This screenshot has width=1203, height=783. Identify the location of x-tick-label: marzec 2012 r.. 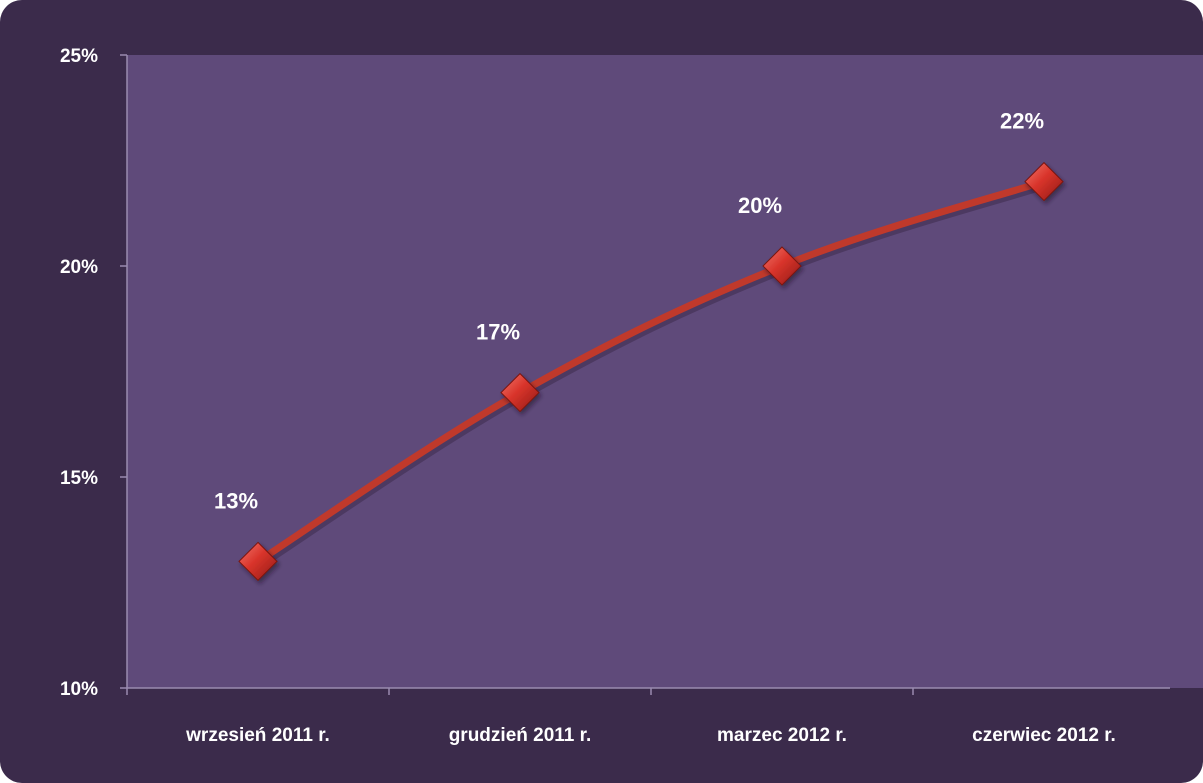
(782, 735).